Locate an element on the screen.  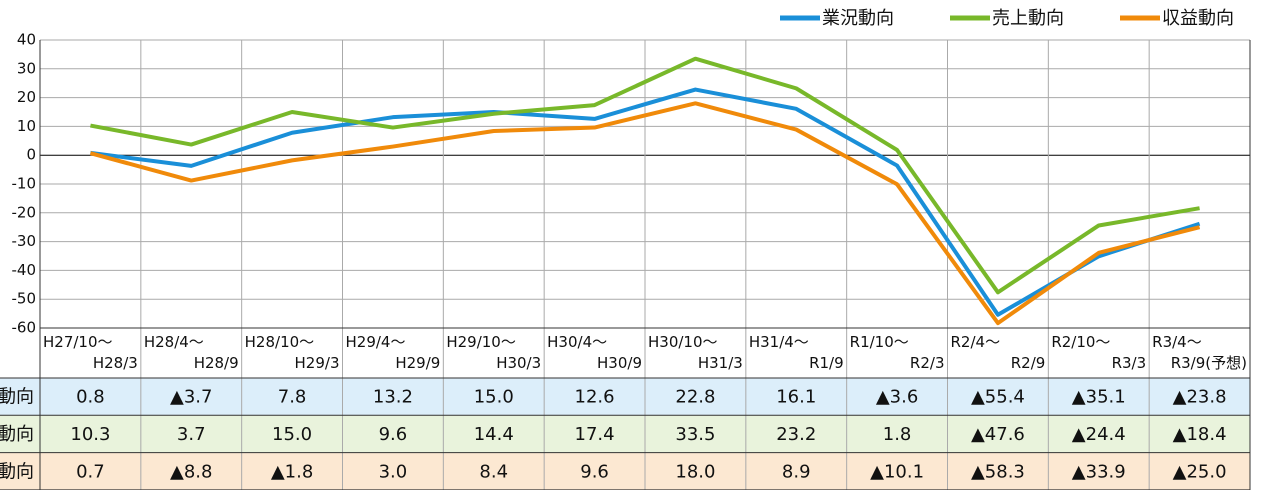
table-value: 7.8 is located at coordinates (292, 397).